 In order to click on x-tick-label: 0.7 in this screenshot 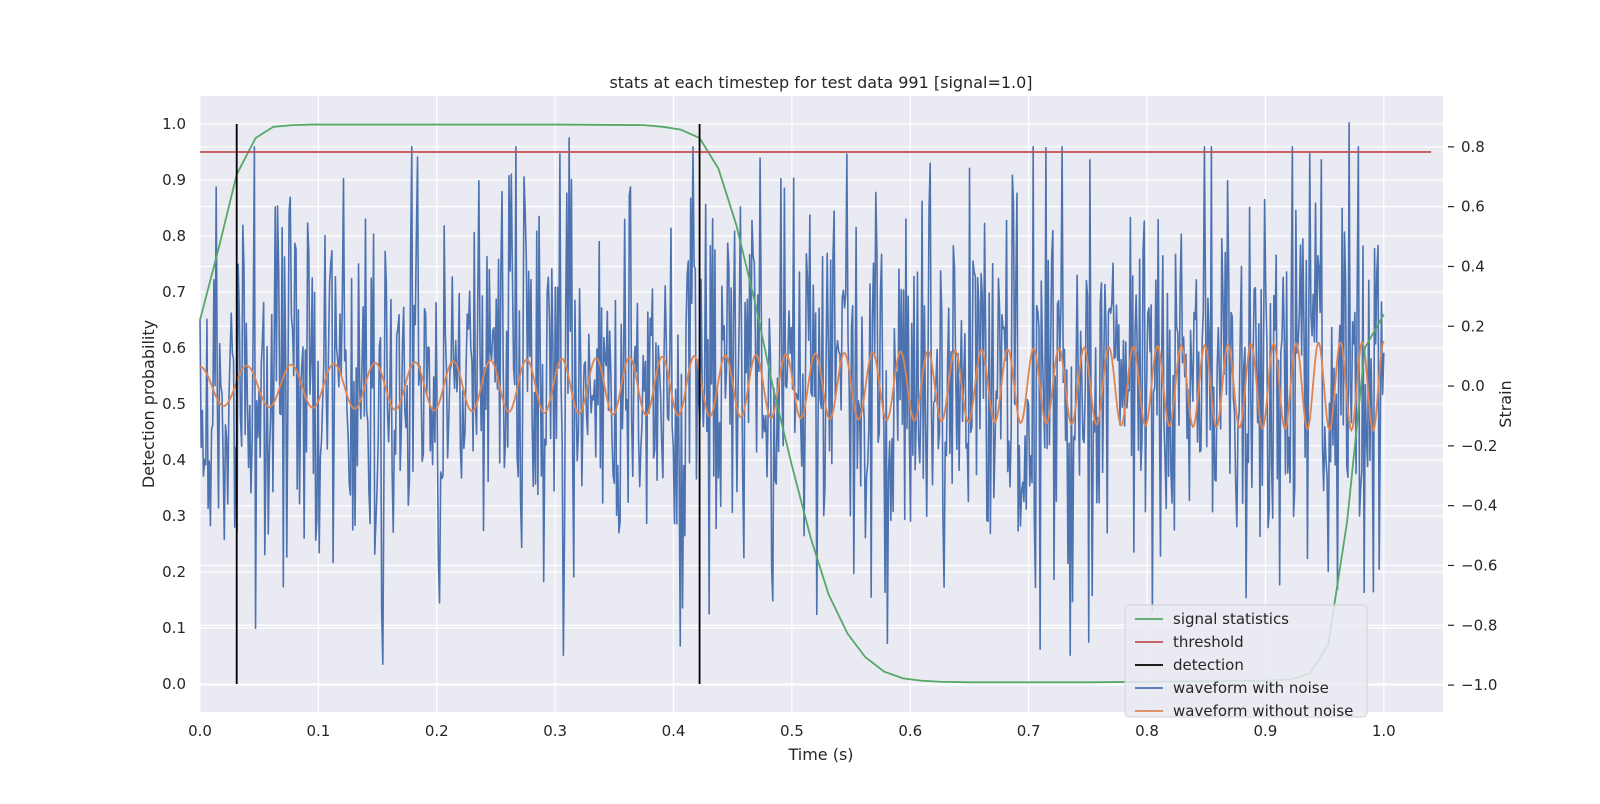, I will do `click(1029, 731)`.